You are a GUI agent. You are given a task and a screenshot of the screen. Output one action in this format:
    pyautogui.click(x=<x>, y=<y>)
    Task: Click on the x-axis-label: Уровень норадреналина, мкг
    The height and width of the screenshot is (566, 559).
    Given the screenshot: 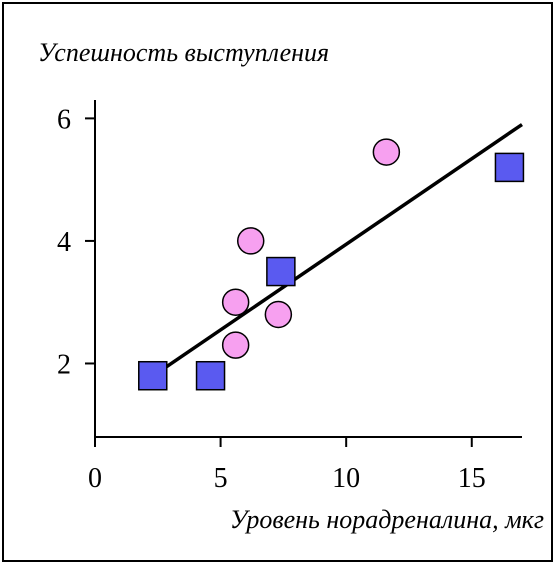 What is the action you would take?
    pyautogui.click(x=387, y=519)
    